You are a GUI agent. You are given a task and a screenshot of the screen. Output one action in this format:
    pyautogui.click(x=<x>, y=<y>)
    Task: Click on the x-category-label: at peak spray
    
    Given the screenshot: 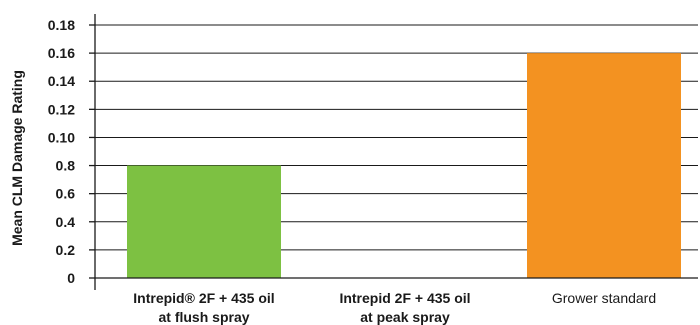 What is the action you would take?
    pyautogui.click(x=405, y=317)
    